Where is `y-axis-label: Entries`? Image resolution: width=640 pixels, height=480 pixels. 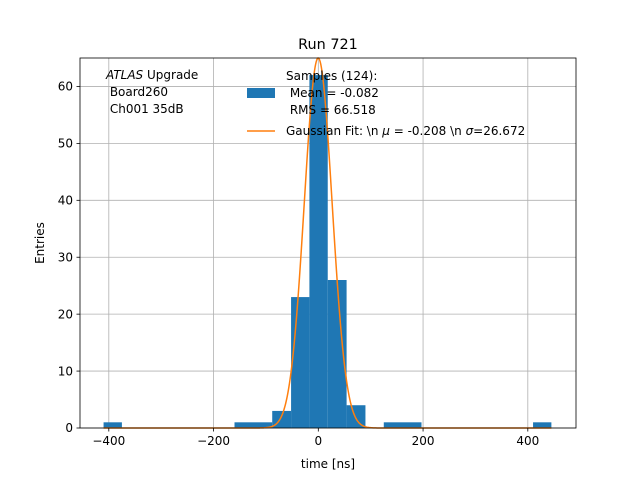 y-axis-label: Entries is located at coordinates (40, 243).